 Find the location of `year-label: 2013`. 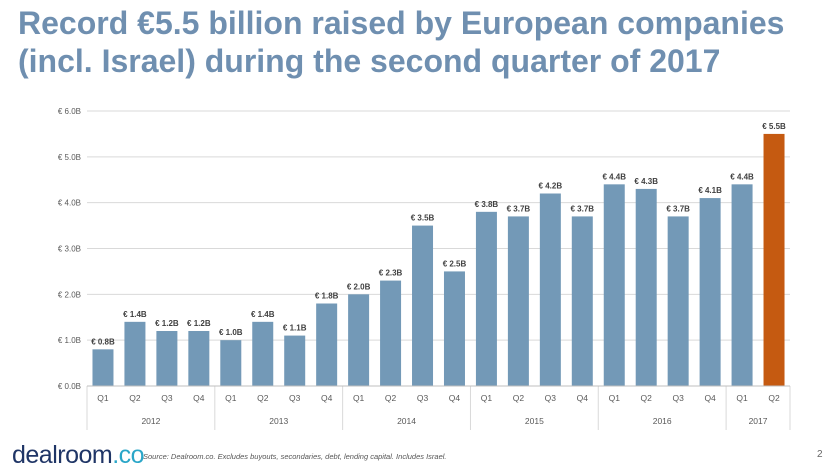

year-label: 2013 is located at coordinates (278, 421).